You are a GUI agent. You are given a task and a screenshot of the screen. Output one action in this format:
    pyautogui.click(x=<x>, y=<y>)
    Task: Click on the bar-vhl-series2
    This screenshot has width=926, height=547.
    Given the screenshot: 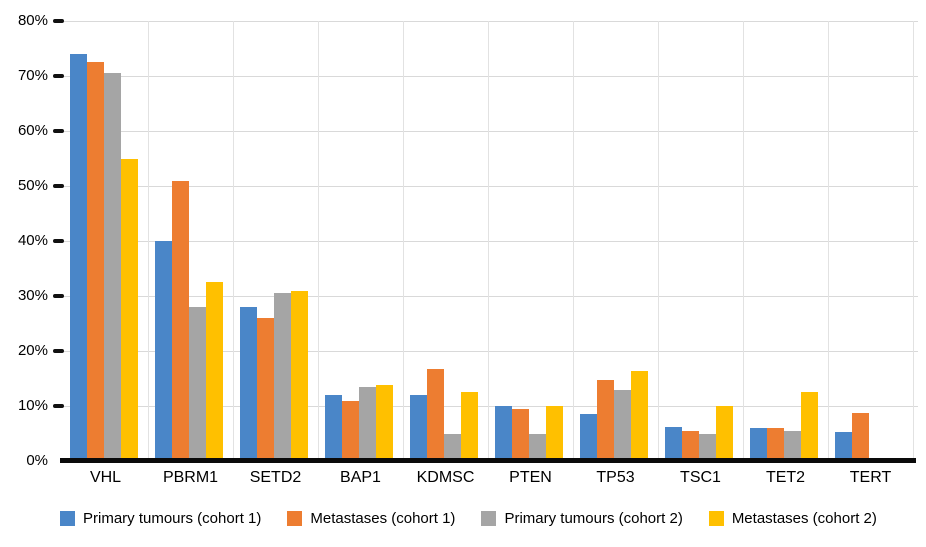 What is the action you would take?
    pyautogui.click(x=95, y=261)
    